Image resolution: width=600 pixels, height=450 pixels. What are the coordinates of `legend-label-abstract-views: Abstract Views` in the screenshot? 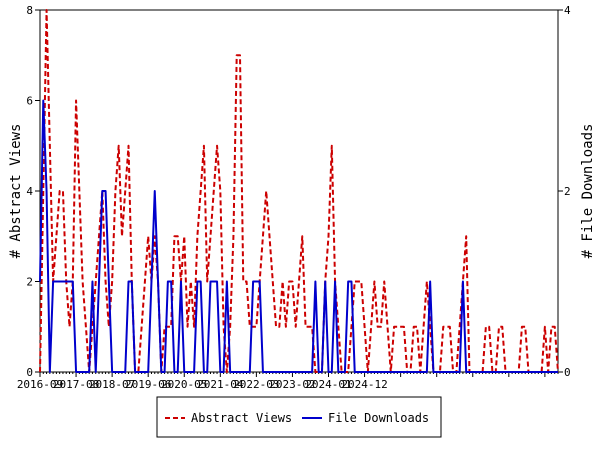 It's located at (241, 418).